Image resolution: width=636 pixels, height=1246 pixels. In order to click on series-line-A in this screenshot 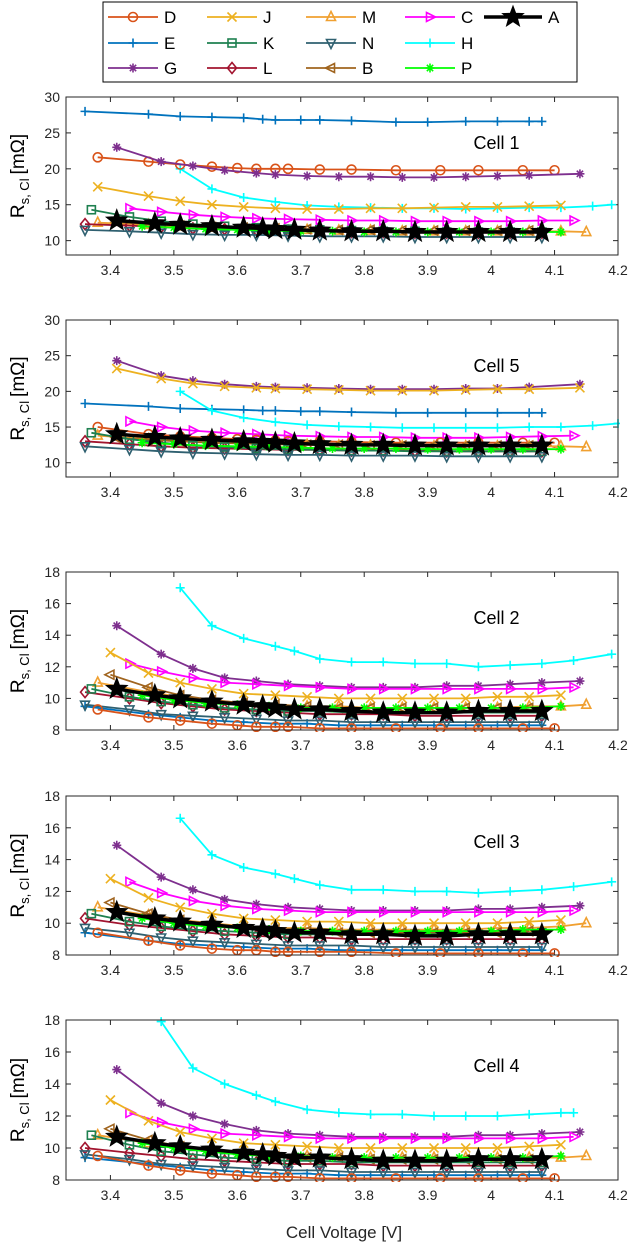, I will do `click(329, 226)`.